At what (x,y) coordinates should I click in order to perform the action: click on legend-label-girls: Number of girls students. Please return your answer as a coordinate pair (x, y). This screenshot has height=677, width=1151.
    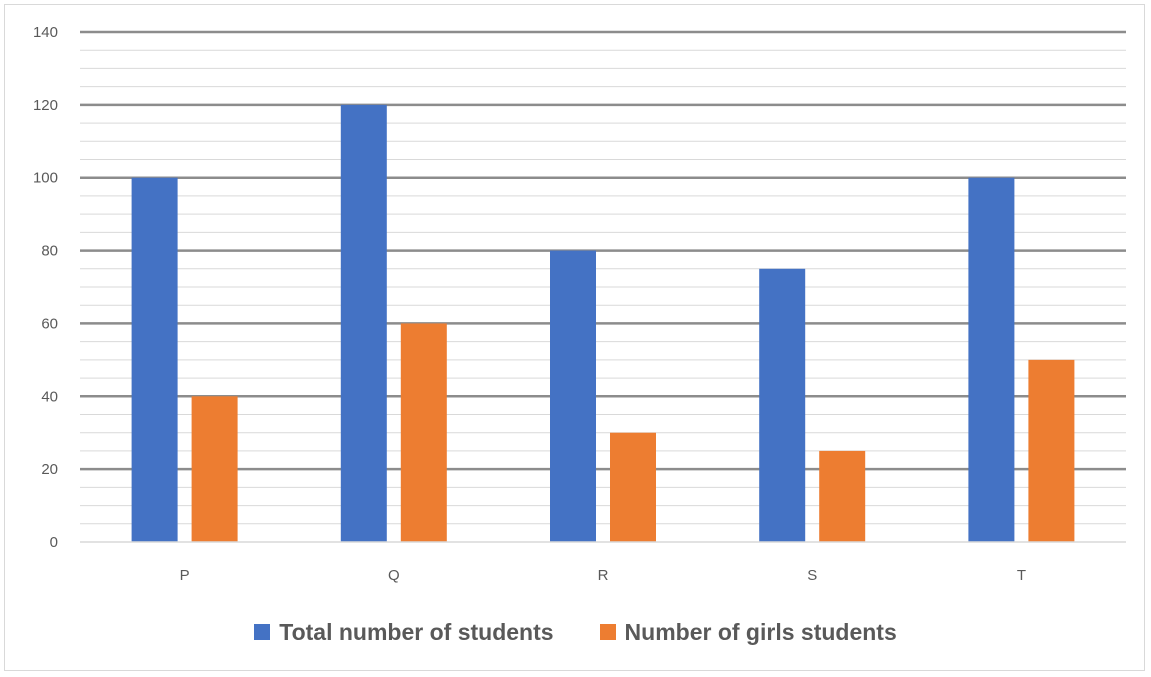
    Looking at the image, I should click on (760, 631).